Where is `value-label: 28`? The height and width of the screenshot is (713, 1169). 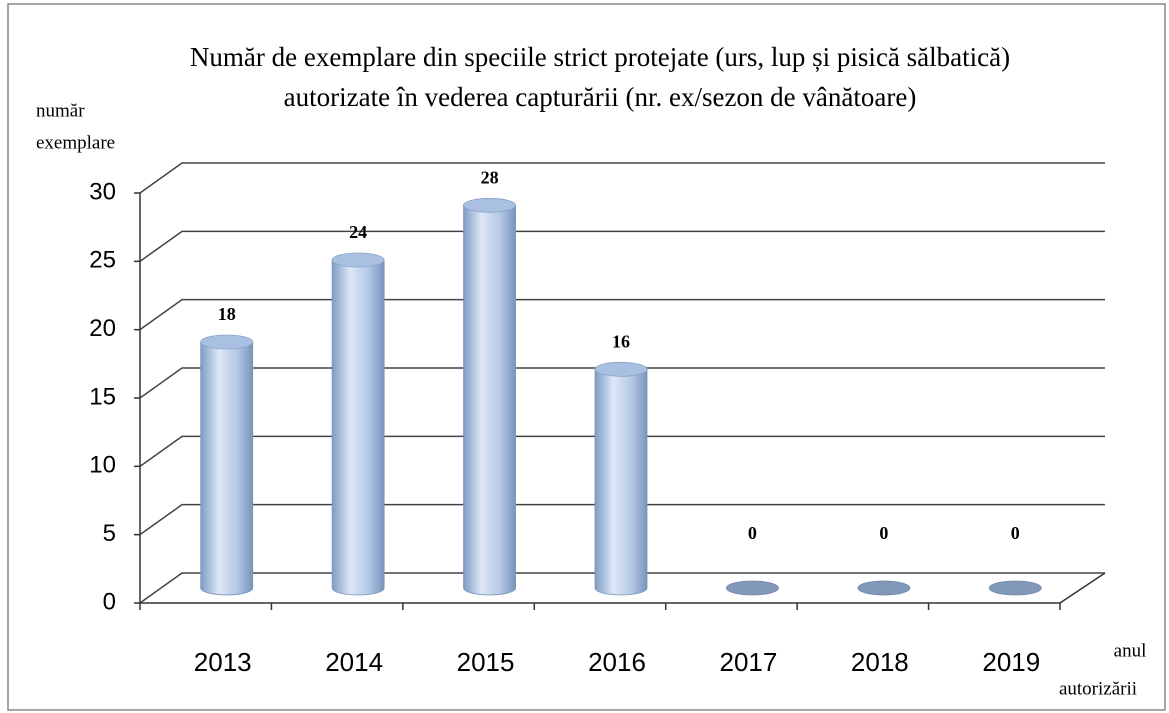 value-label: 28 is located at coordinates (490, 177).